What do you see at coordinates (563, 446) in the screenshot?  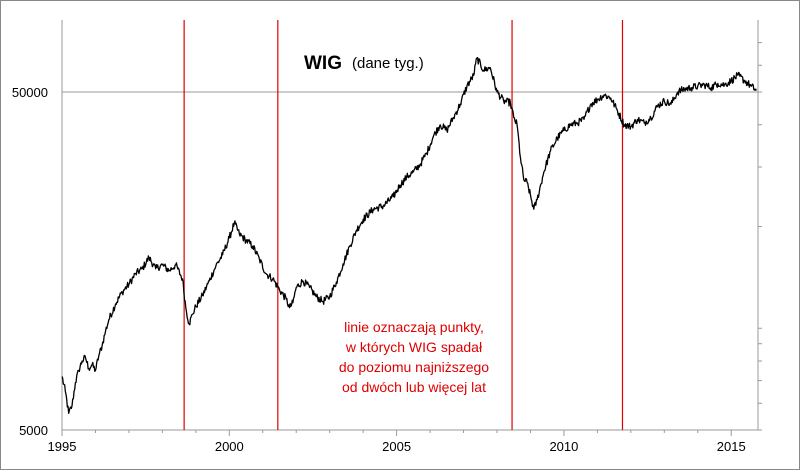 I see `x-tick-label: 2010` at bounding box center [563, 446].